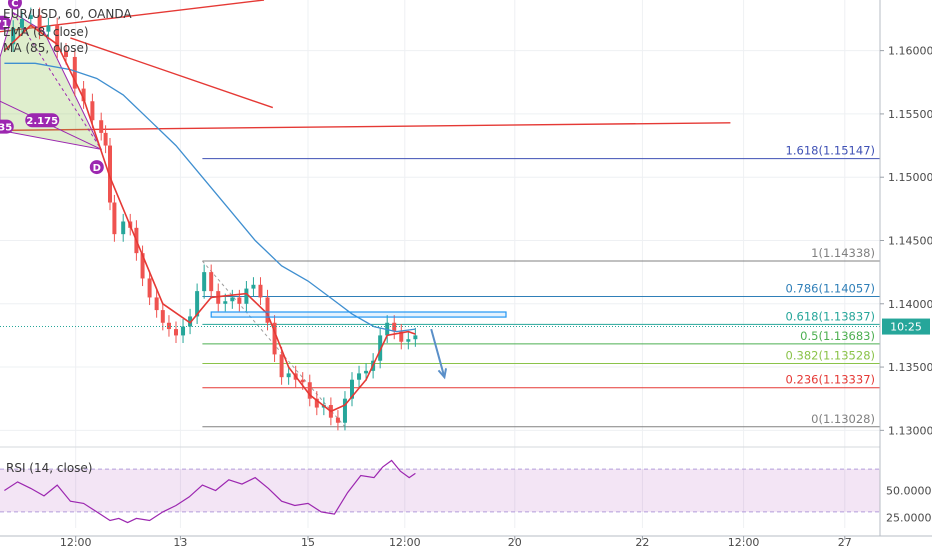 The height and width of the screenshot is (554, 932). What do you see at coordinates (845, 542) in the screenshot?
I see `time-tick-label: 27` at bounding box center [845, 542].